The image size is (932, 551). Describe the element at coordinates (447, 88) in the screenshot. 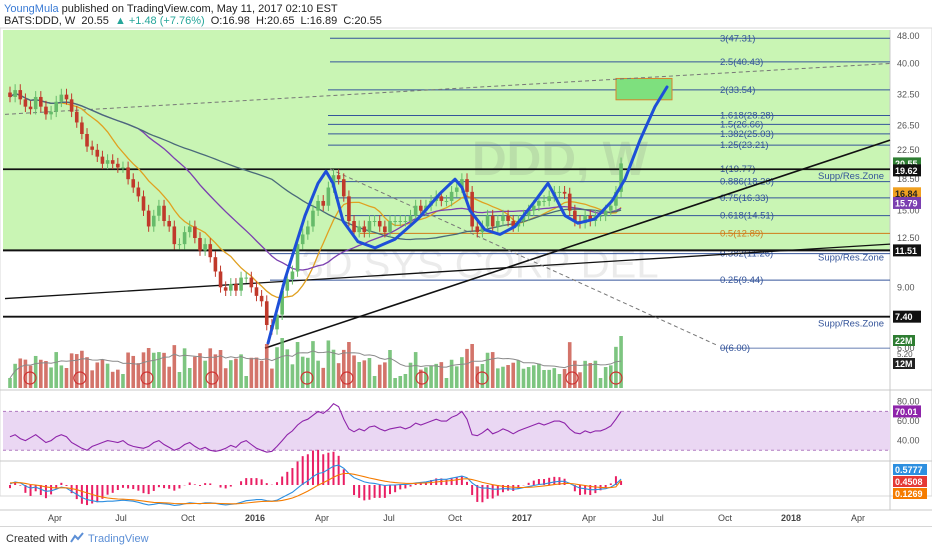

I see `upper-dashed-trendline` at that location.